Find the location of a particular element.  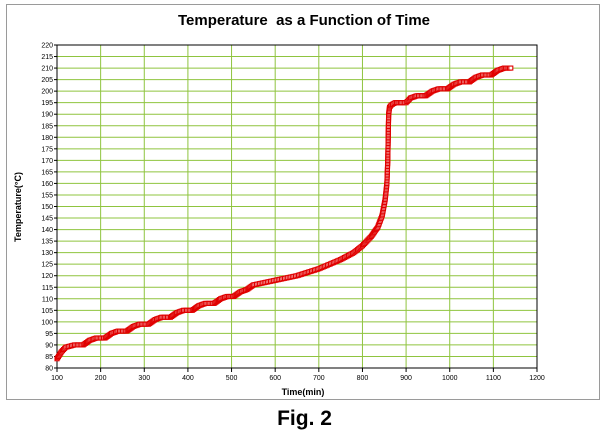

y-tick-label: 85 is located at coordinates (49, 357).